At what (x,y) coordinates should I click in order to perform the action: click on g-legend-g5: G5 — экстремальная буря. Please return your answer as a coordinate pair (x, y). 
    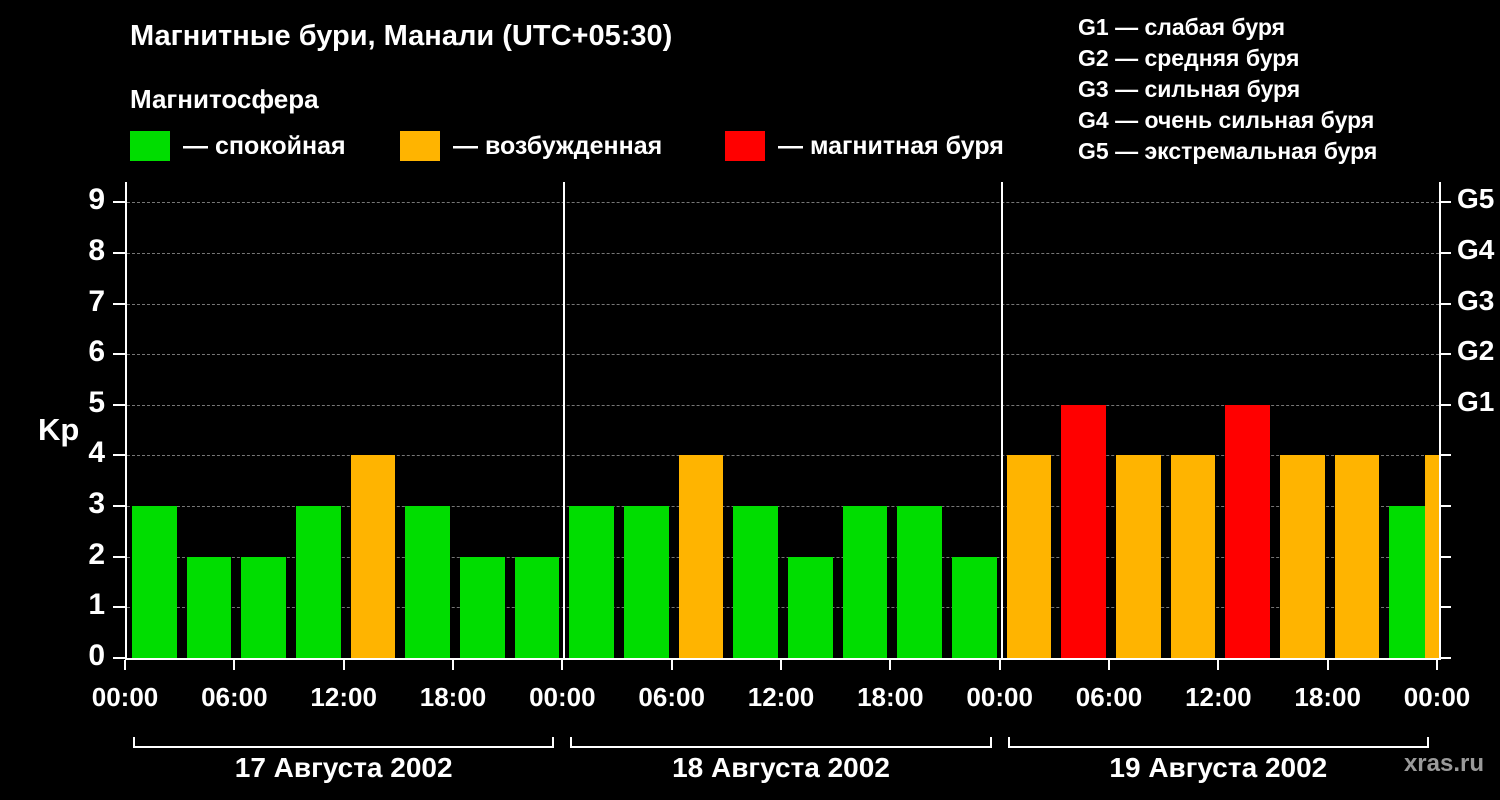
    Looking at the image, I should click on (1228, 151).